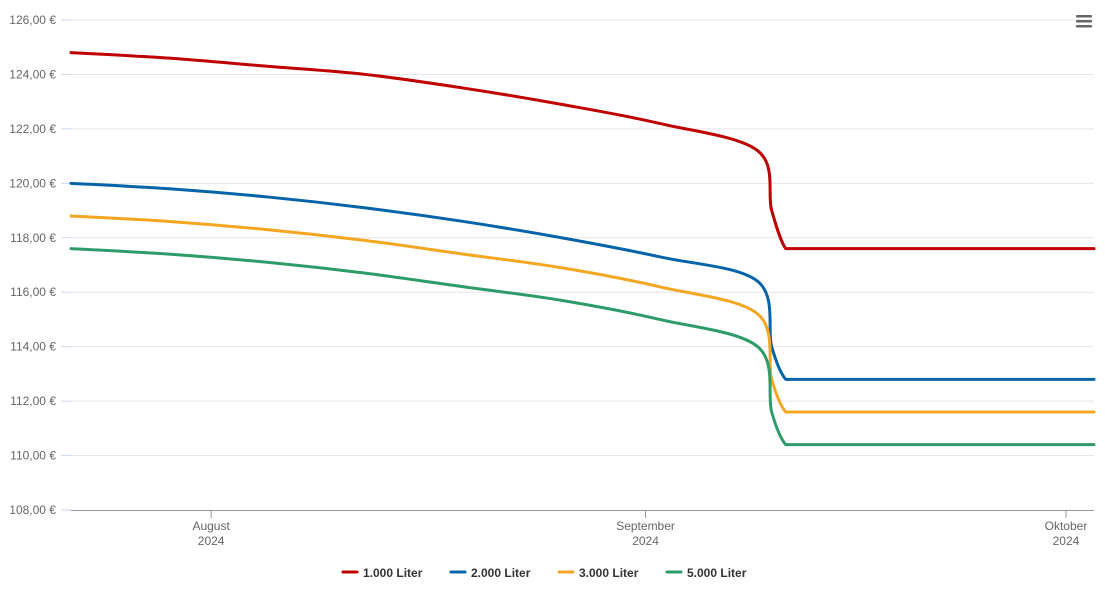 This screenshot has height=602, width=1105. Describe the element at coordinates (32, 20) in the screenshot. I see `y-tick-label: 126,00 €` at that location.